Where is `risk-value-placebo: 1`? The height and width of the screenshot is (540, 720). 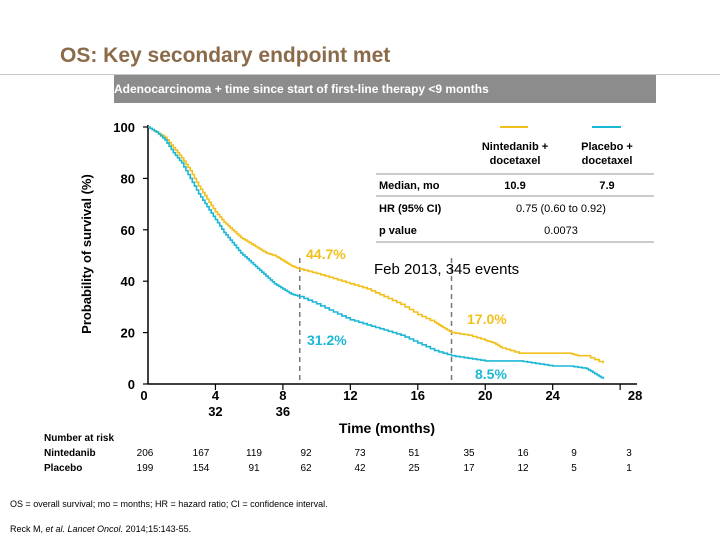 risk-value-placebo: 1 is located at coordinates (629, 468).